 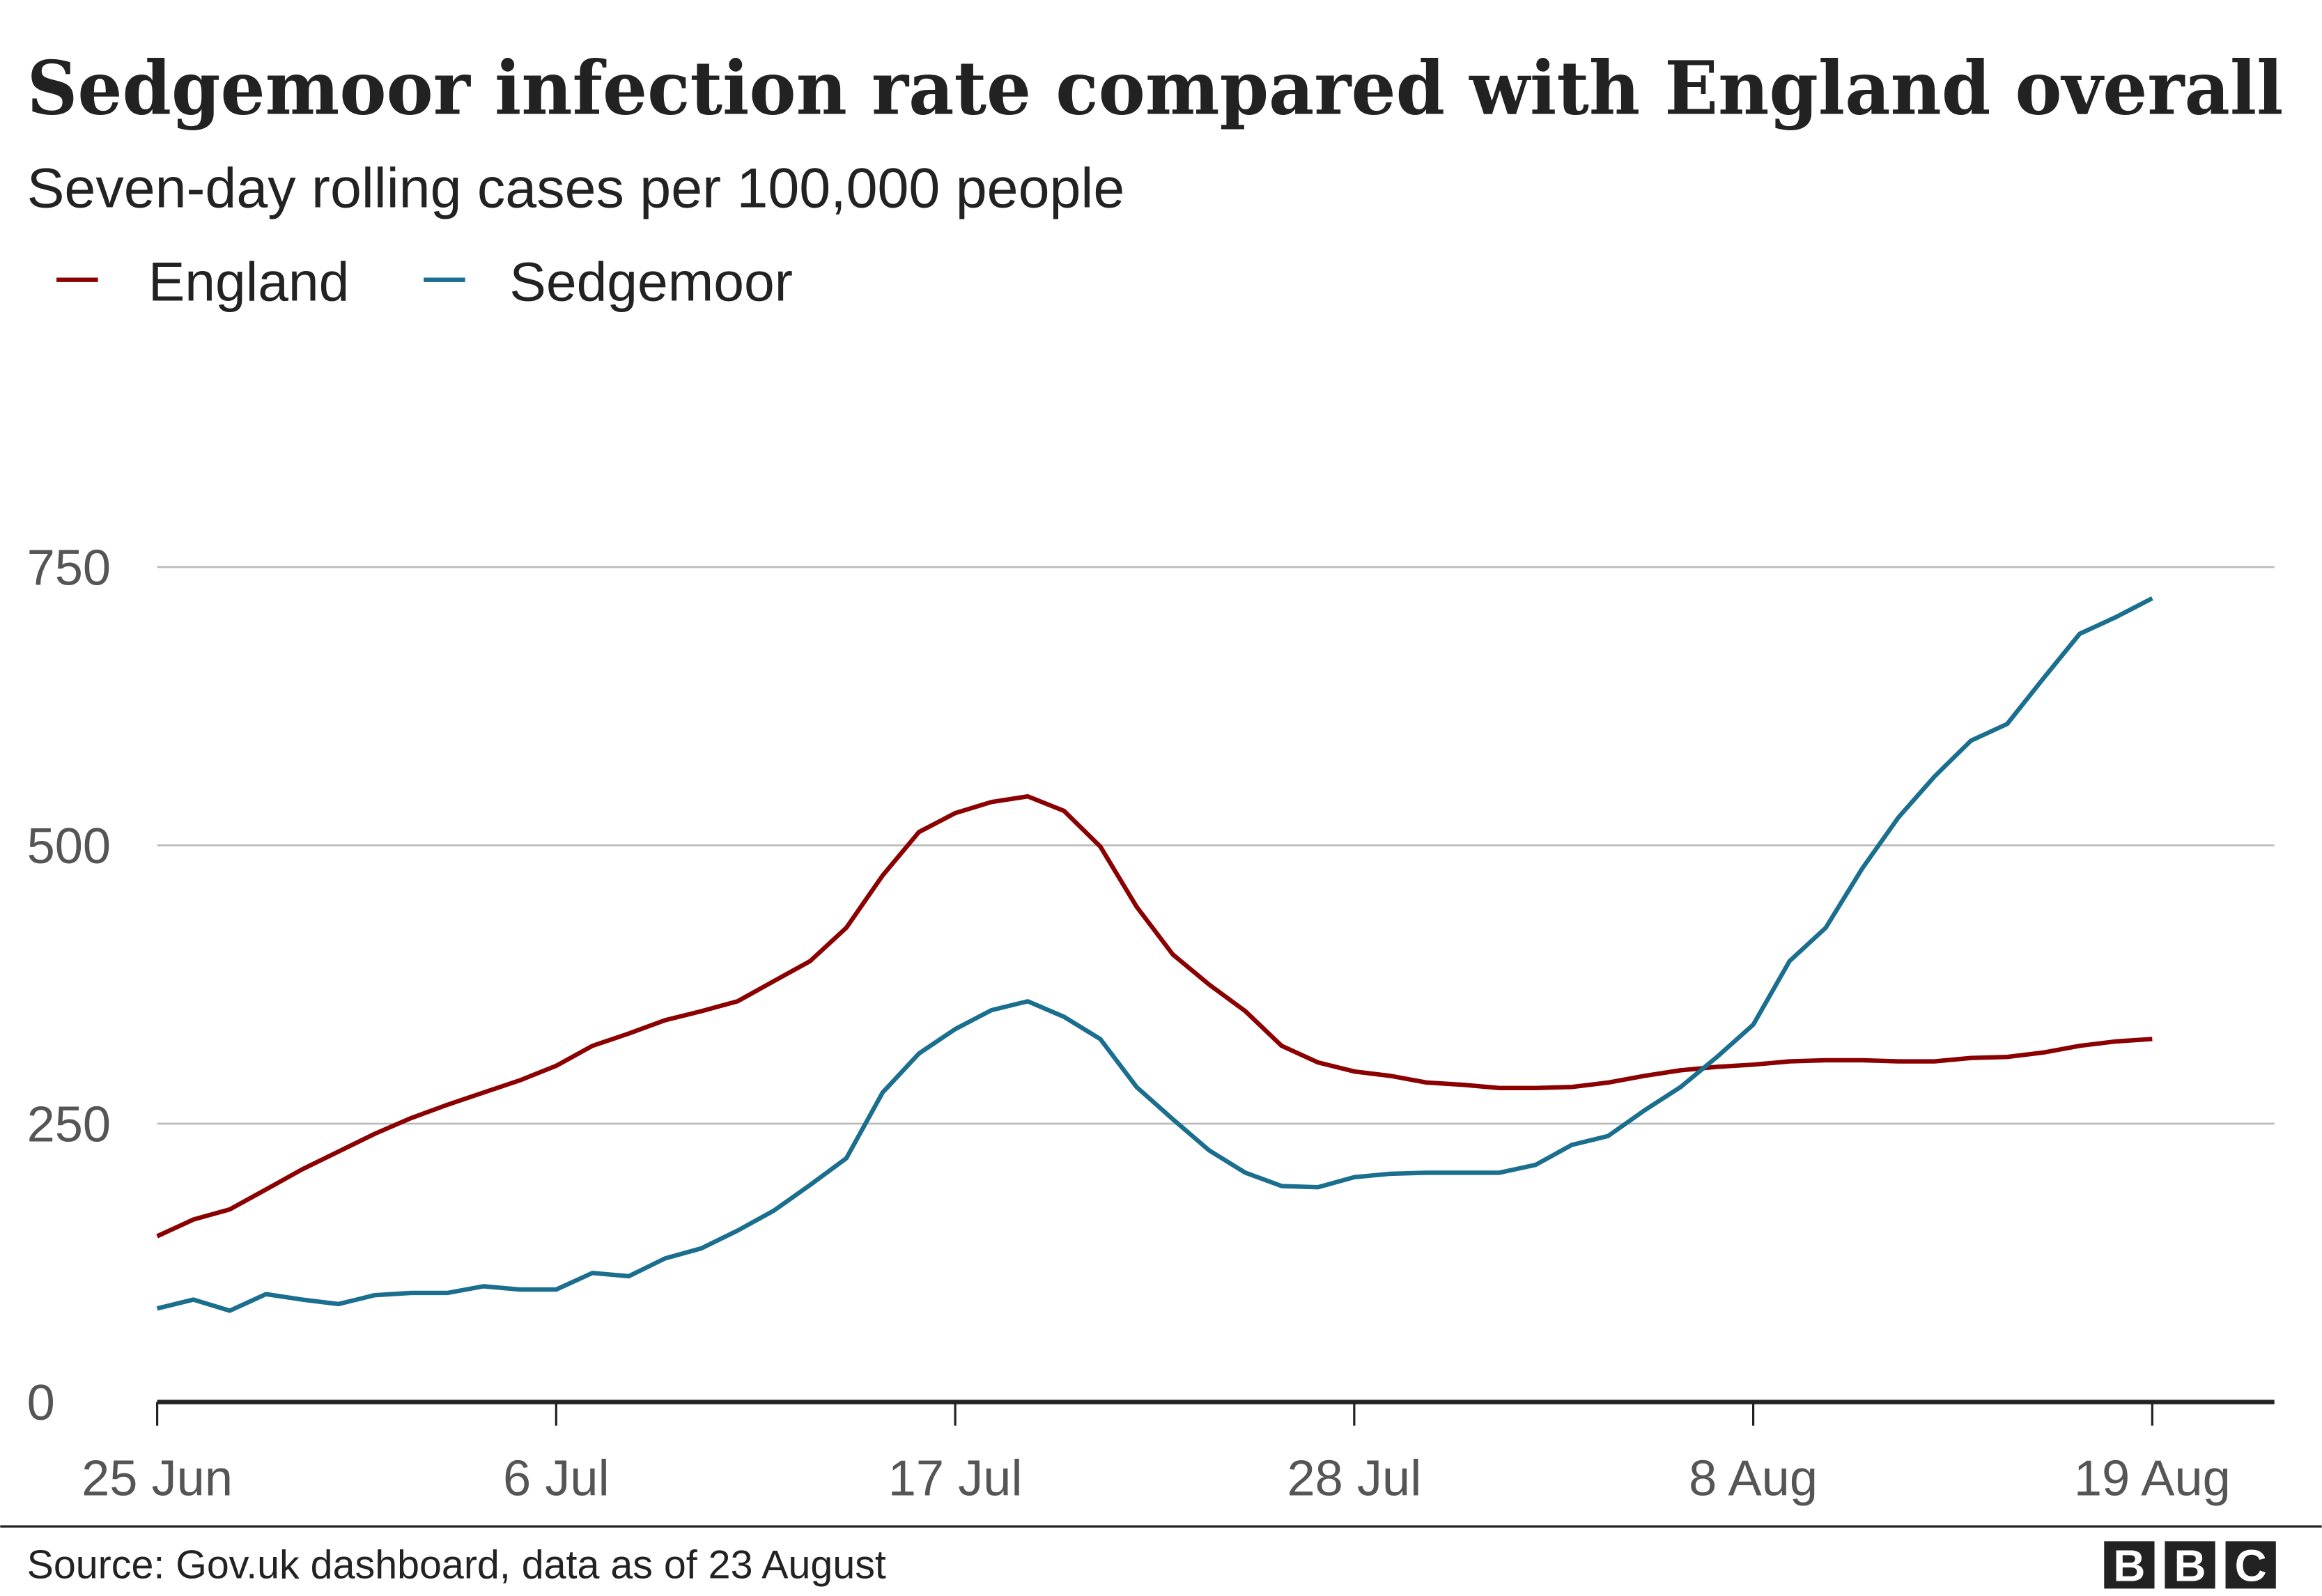 What do you see at coordinates (556, 1478) in the screenshot?
I see `x-tick-label: 6 Jul` at bounding box center [556, 1478].